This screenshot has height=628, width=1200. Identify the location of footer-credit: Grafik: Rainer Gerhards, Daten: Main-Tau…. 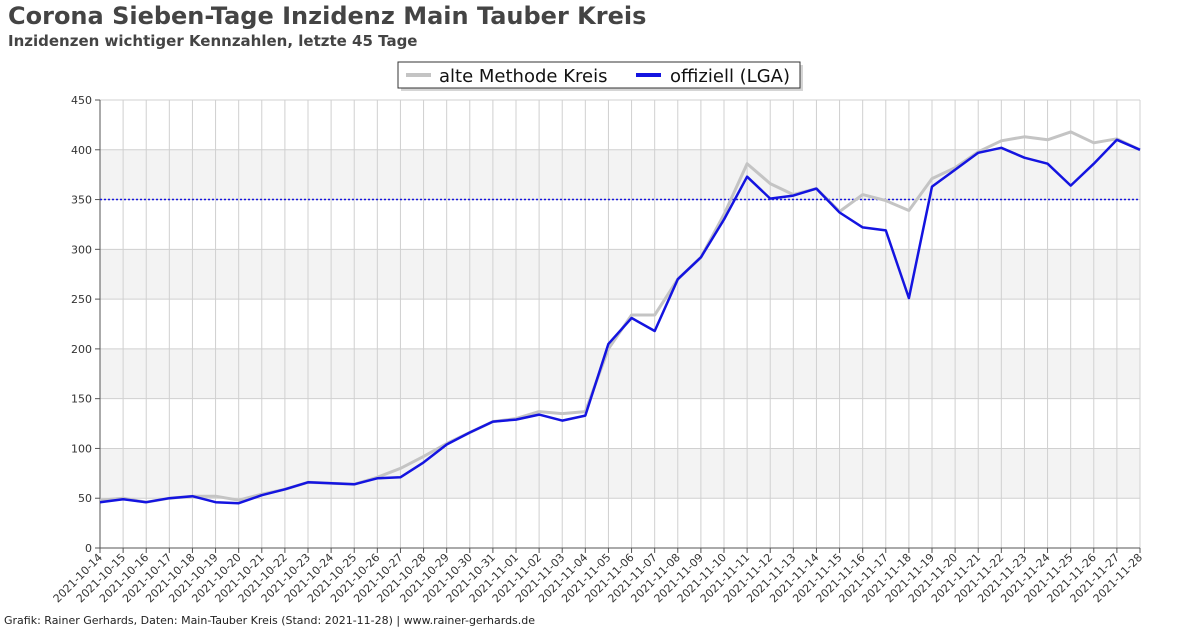
(270, 620).